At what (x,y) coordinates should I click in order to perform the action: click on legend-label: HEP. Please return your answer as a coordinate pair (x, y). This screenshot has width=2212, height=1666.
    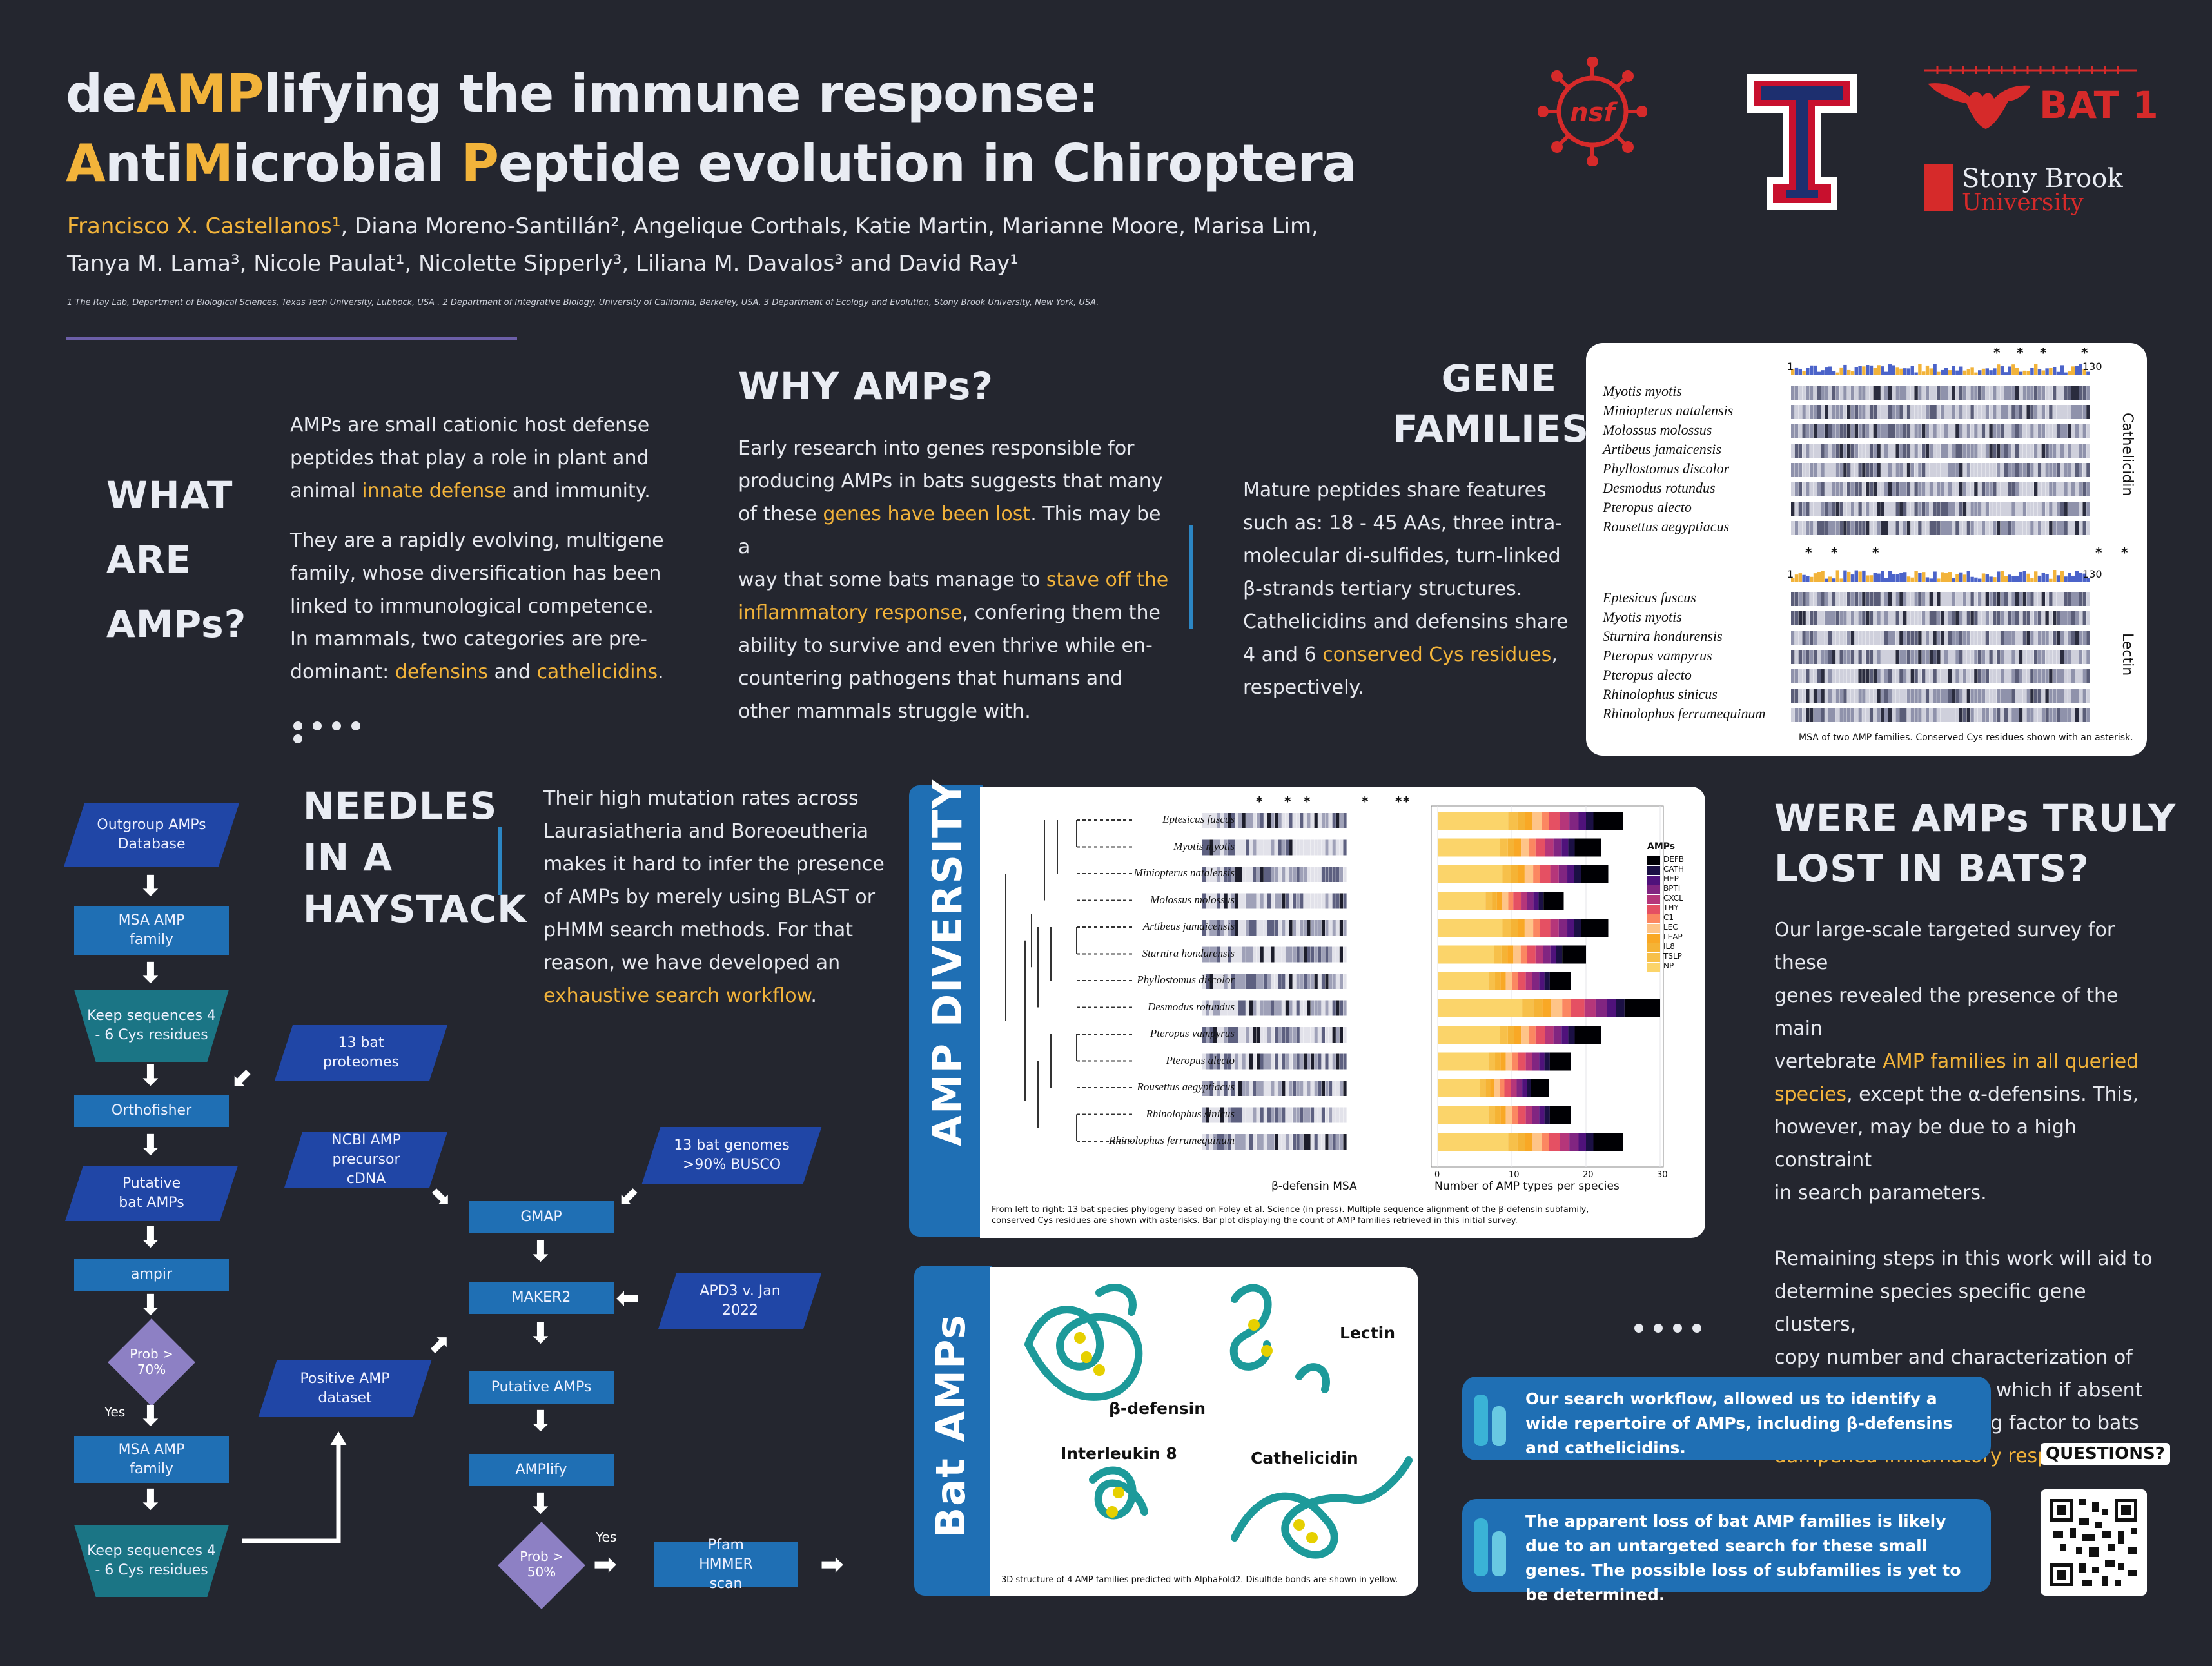
    Looking at the image, I should click on (1671, 878).